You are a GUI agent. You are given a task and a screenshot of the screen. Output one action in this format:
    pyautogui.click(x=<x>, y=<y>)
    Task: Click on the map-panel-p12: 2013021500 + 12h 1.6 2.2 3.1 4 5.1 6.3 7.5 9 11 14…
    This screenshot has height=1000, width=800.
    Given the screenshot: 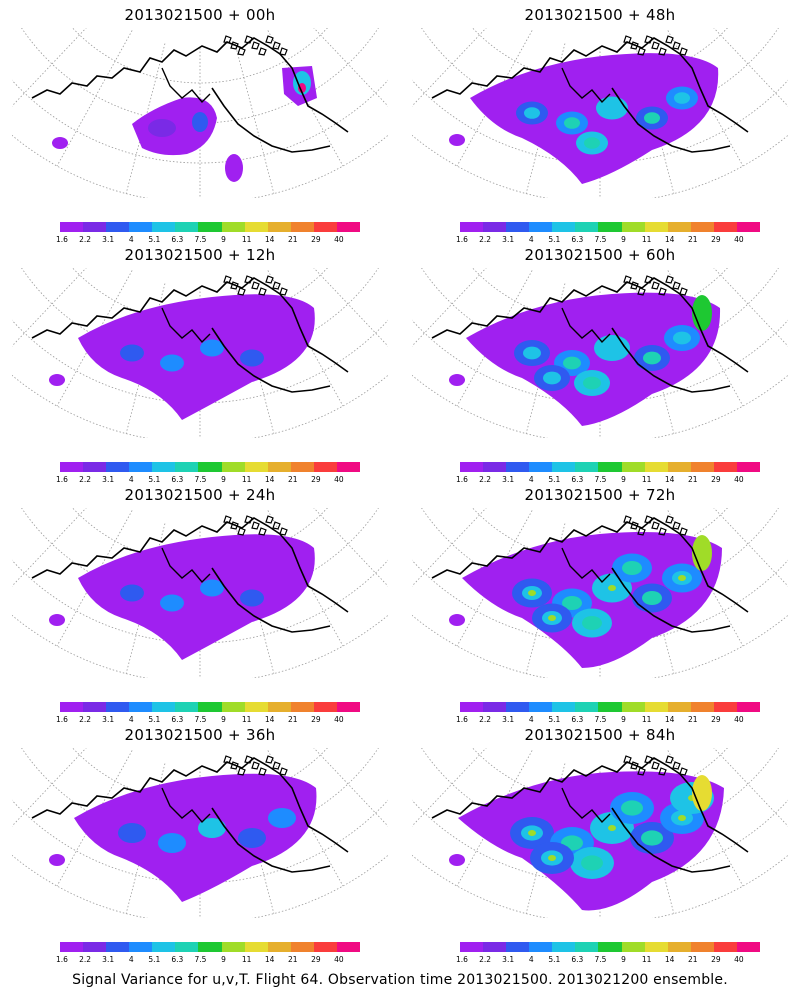 What is the action you would take?
    pyautogui.click(x=200, y=362)
    